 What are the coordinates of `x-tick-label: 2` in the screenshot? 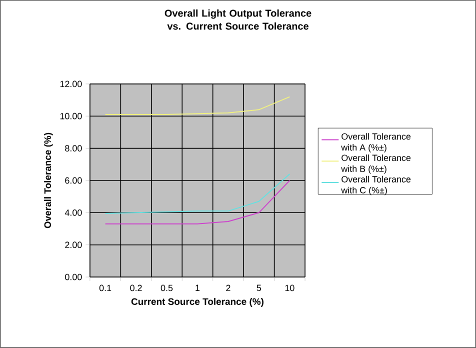 It's located at (228, 288).